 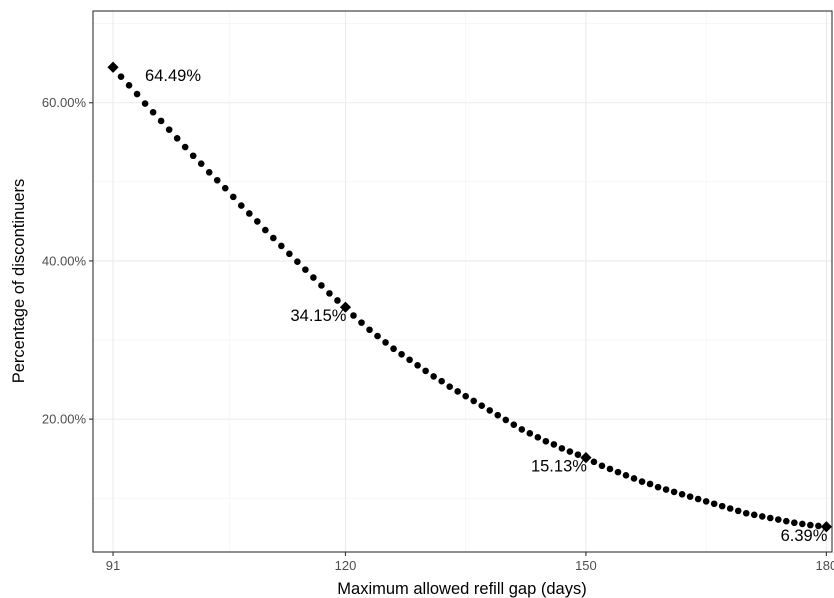 What do you see at coordinates (461, 589) in the screenshot?
I see `x-axis-title: Maximum allowed refill gap (days)` at bounding box center [461, 589].